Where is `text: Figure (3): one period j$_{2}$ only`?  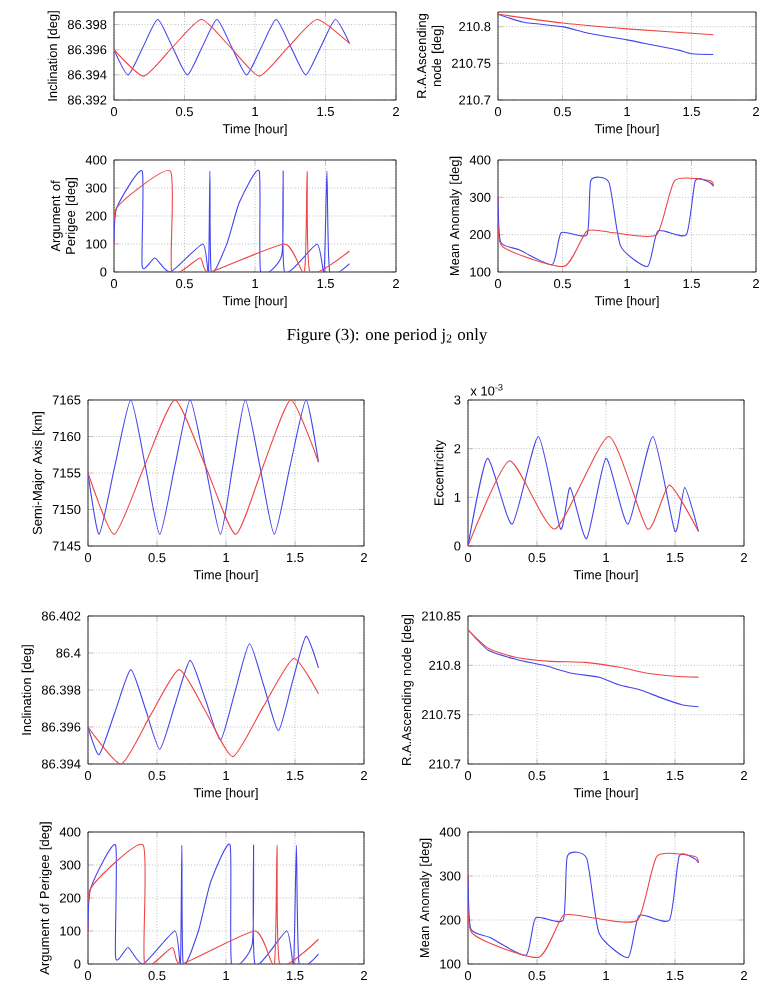 text: Figure (3): one period j$_{2}$ only is located at coordinates (387, 336).